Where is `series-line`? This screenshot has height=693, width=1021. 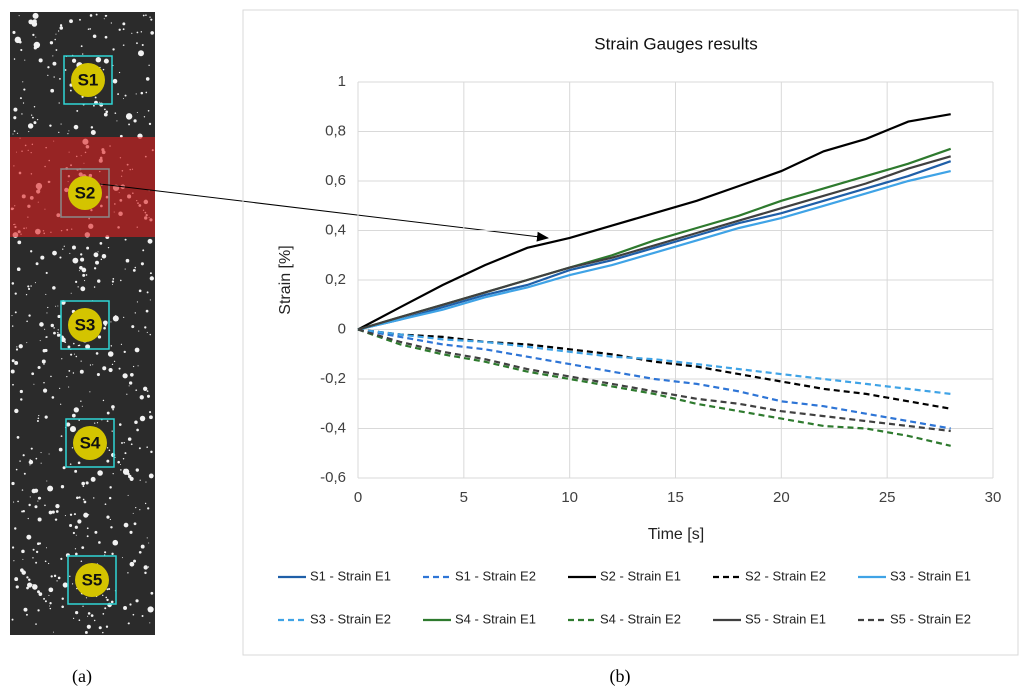 series-line is located at coordinates (654, 380).